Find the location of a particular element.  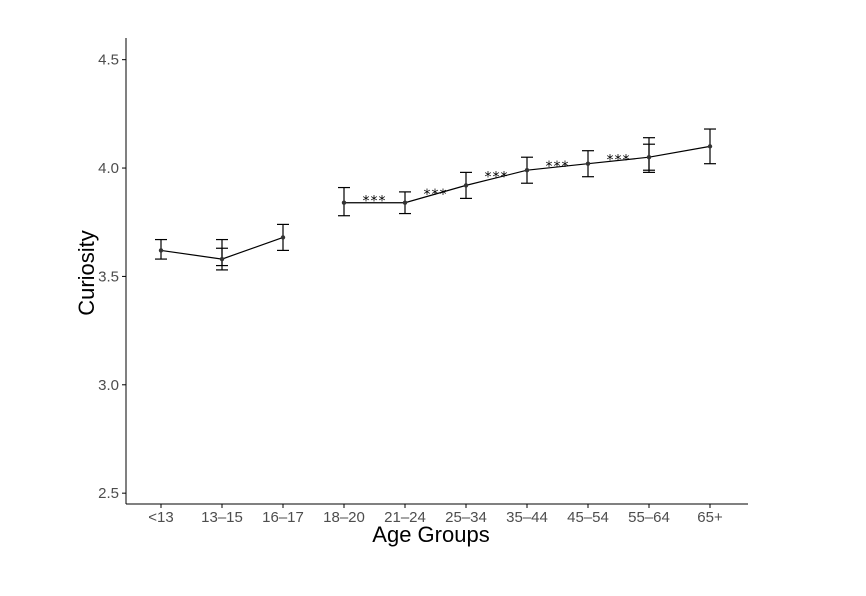

y-tick-label: 4.0 is located at coordinates (108, 168).